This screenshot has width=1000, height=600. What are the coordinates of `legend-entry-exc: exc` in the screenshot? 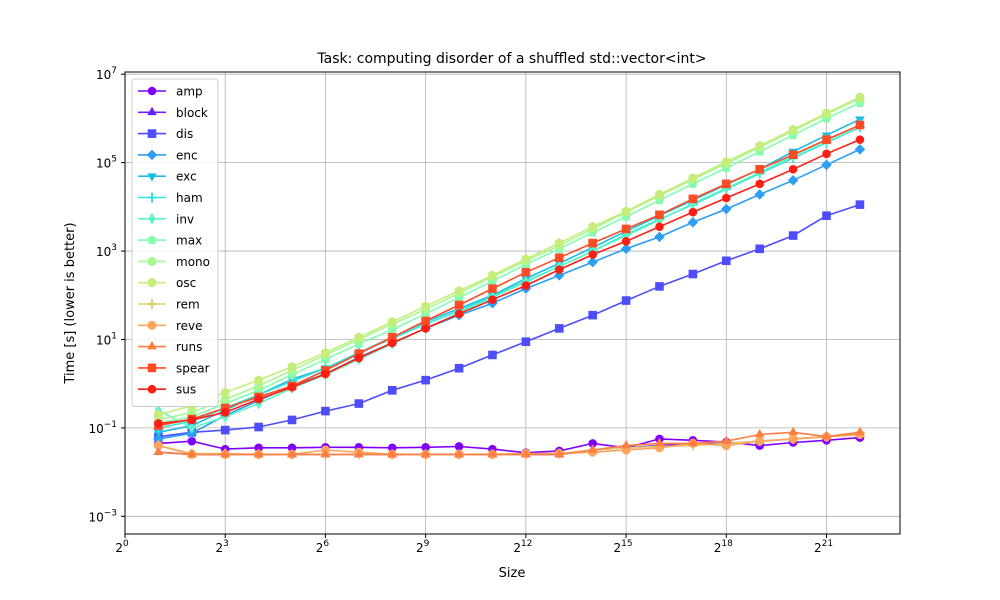 It's located at (167, 177).